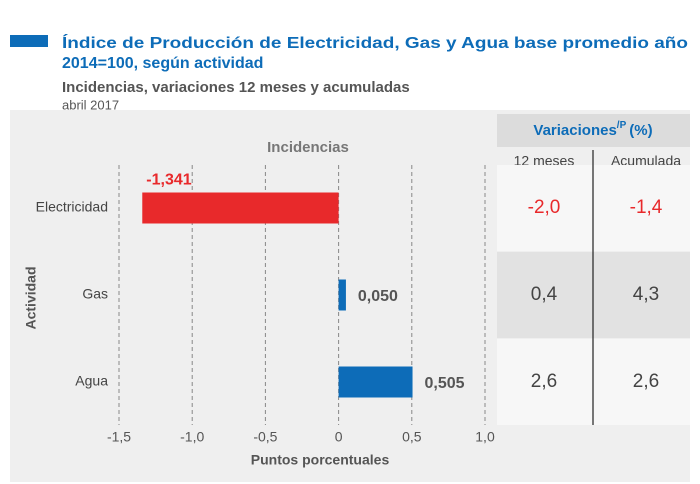  Describe the element at coordinates (91, 381) in the screenshot. I see `y-tick-label: Agua` at that location.